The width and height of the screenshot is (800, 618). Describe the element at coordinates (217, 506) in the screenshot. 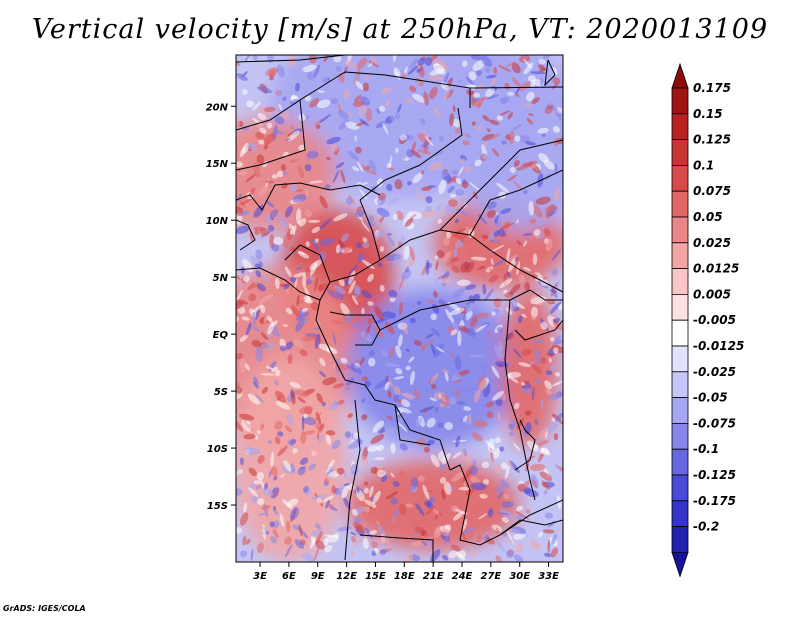

I see `lat-tick-label: 15S` at that location.